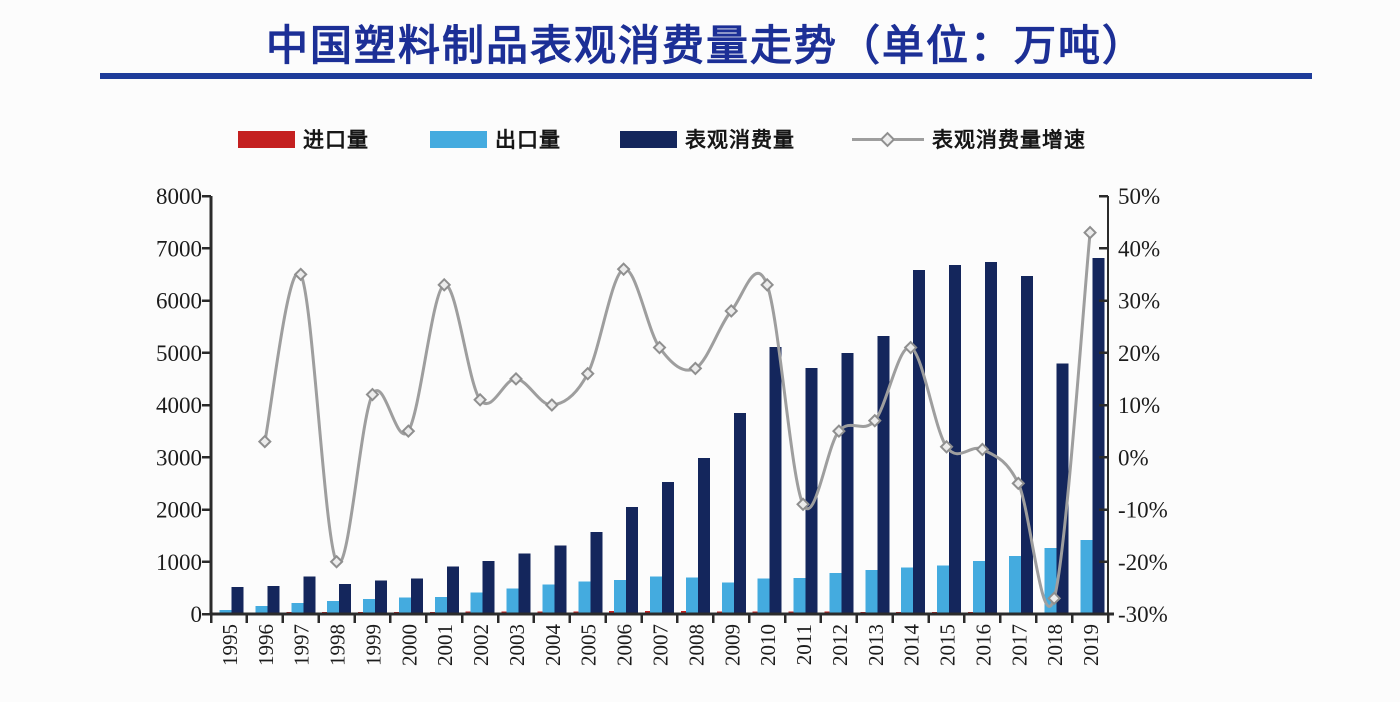 Image resolution: width=1400 pixels, height=702 pixels. I want to click on growth-marker-2004, so click(551, 405).